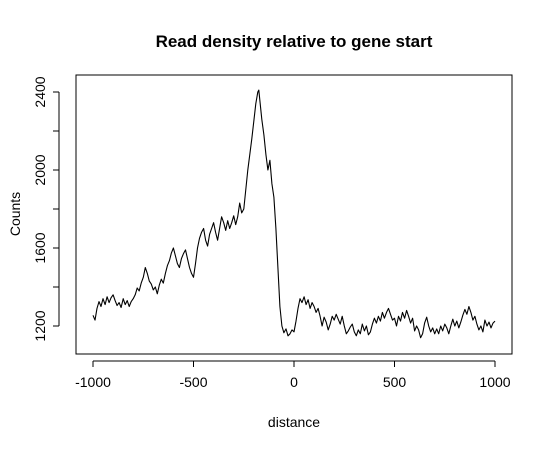  Describe the element at coordinates (193, 382) in the screenshot. I see `x-tick-label: -500` at that location.